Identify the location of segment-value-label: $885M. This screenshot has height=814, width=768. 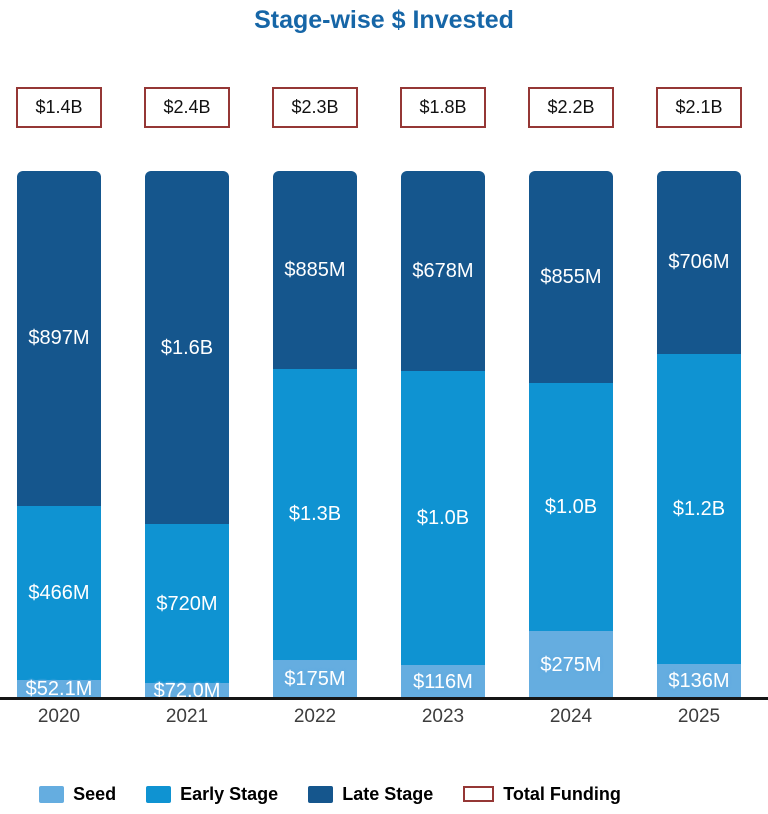
(315, 270).